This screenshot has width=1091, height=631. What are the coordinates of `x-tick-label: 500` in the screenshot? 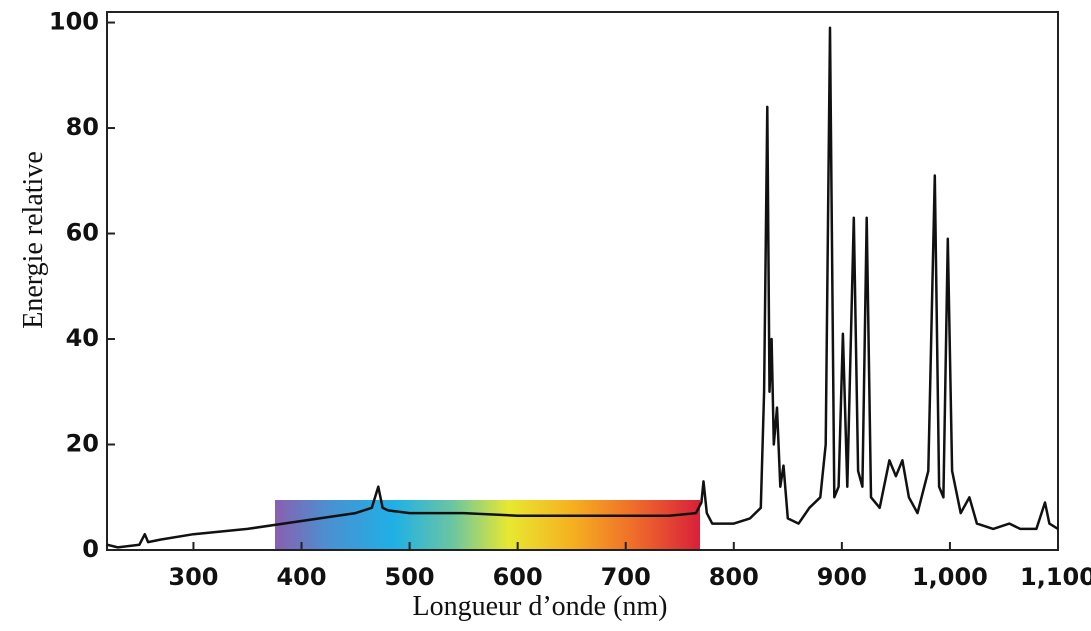 It's located at (410, 577).